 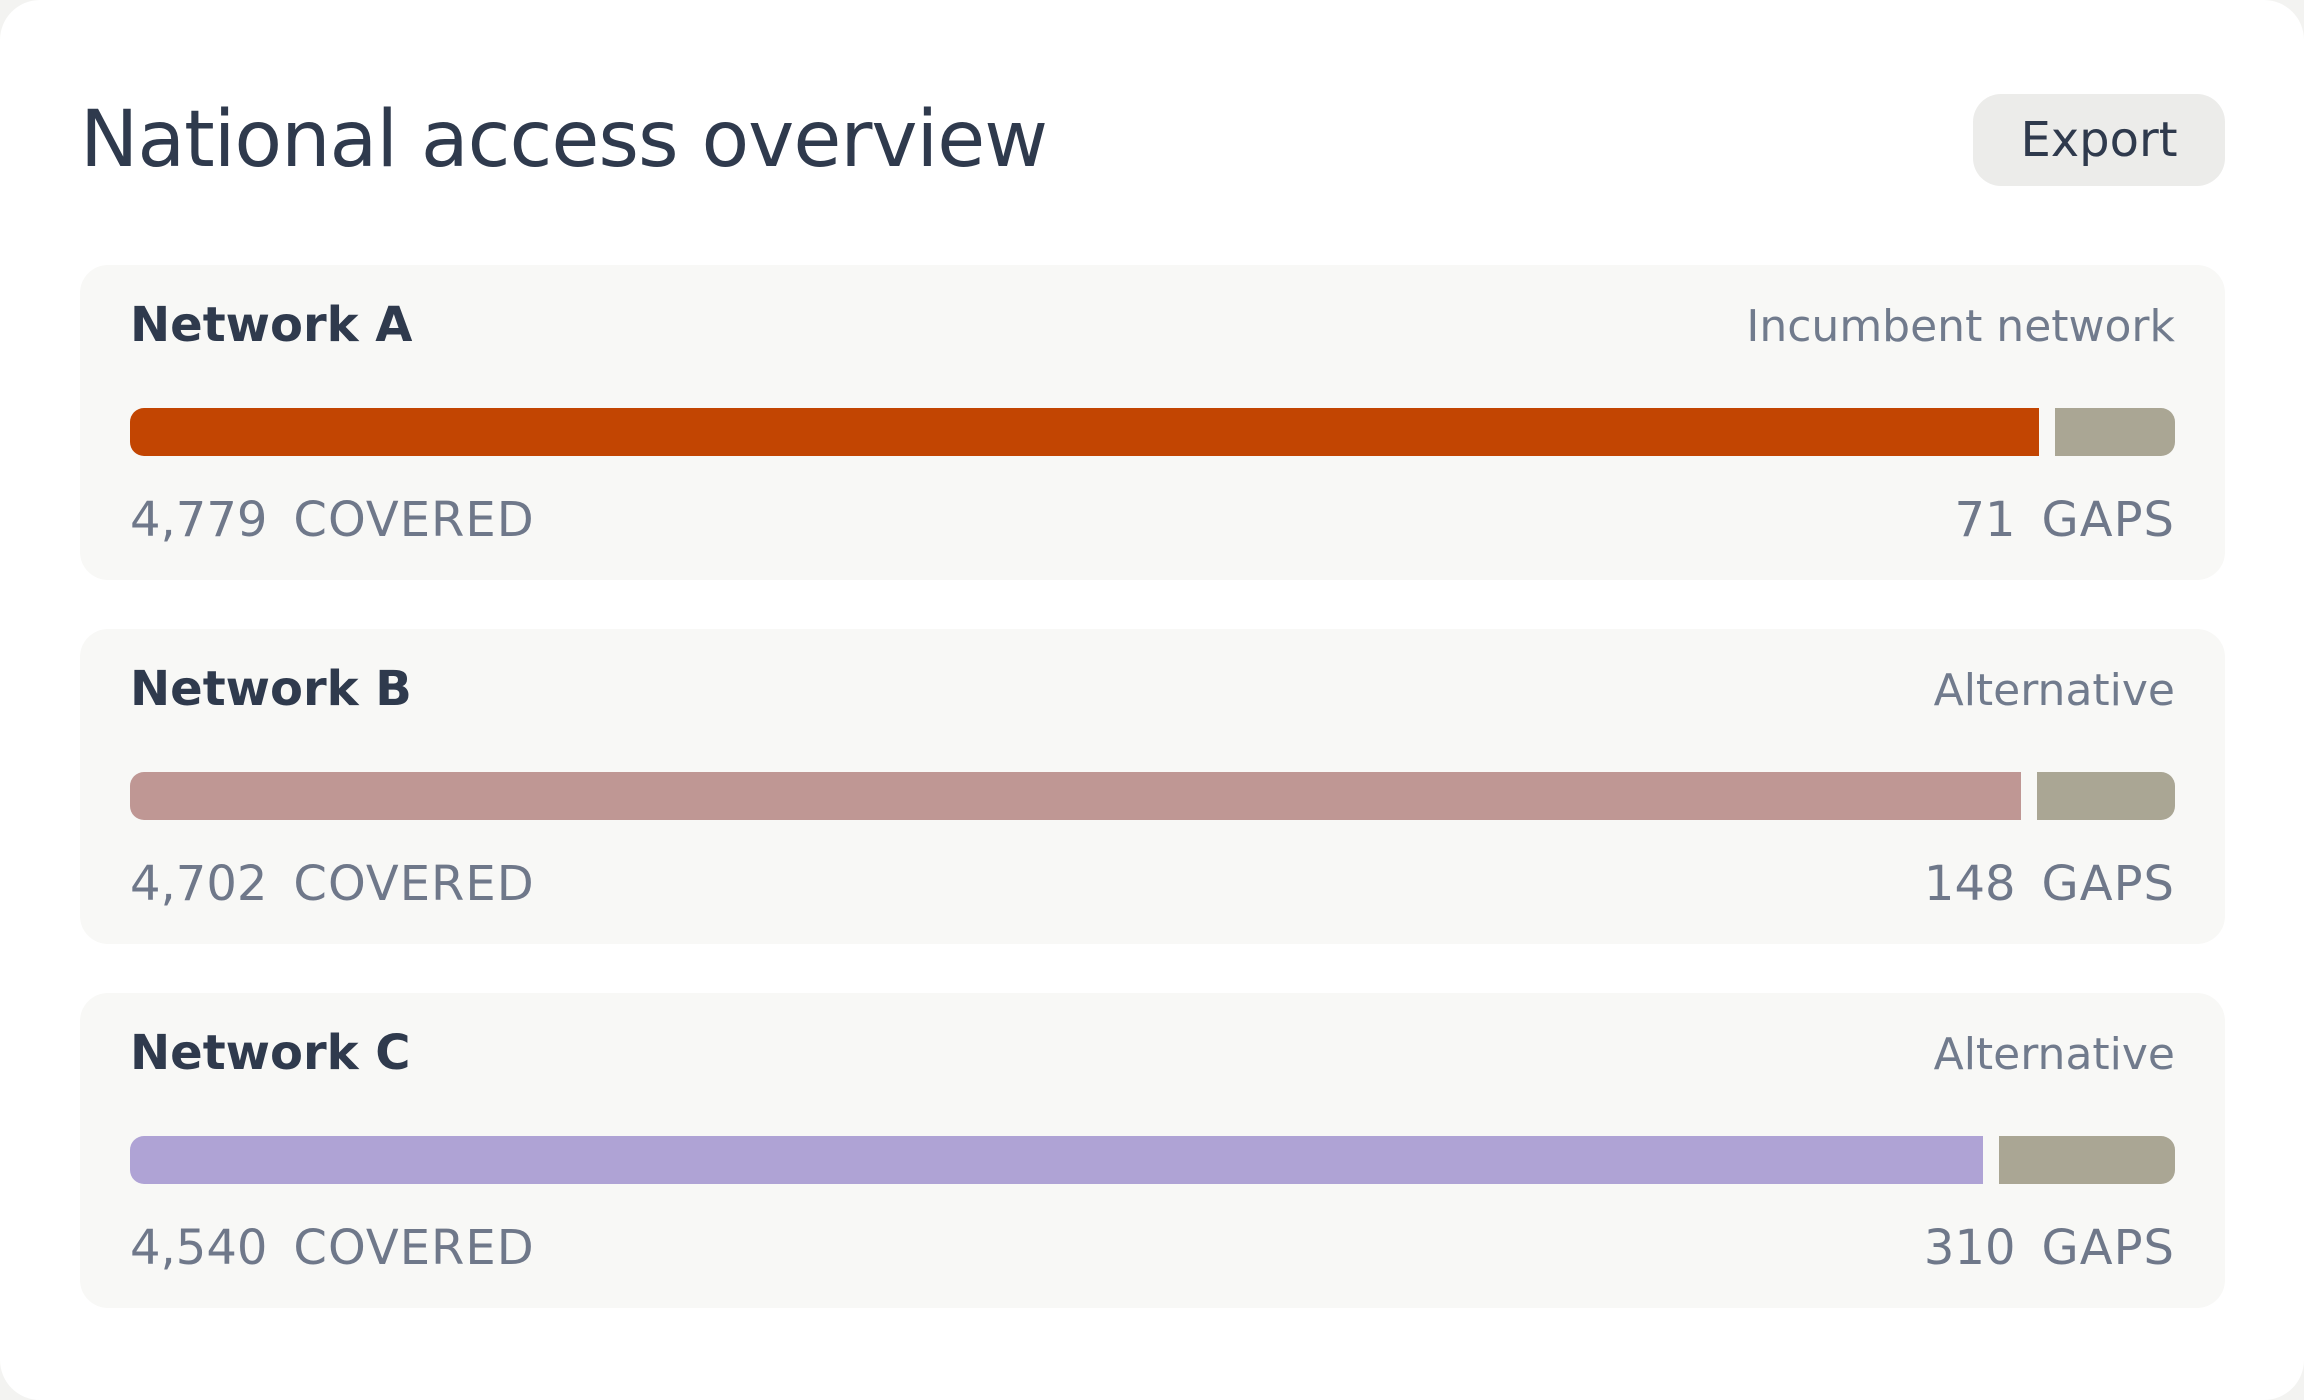 I want to click on gaps-stat: 71 GAPS, so click(x=2064, y=520).